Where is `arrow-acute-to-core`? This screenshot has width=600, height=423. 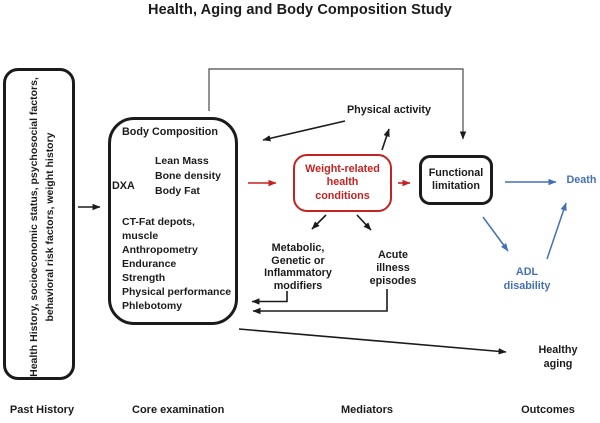 arrow-acute-to-core is located at coordinates (320, 302).